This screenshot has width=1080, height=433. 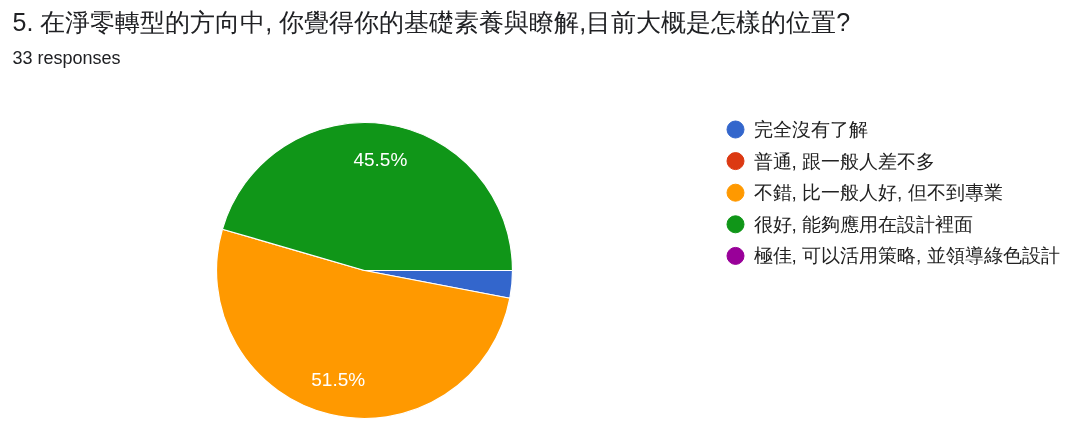 I want to click on data-label: 51.5%, so click(x=338, y=380).